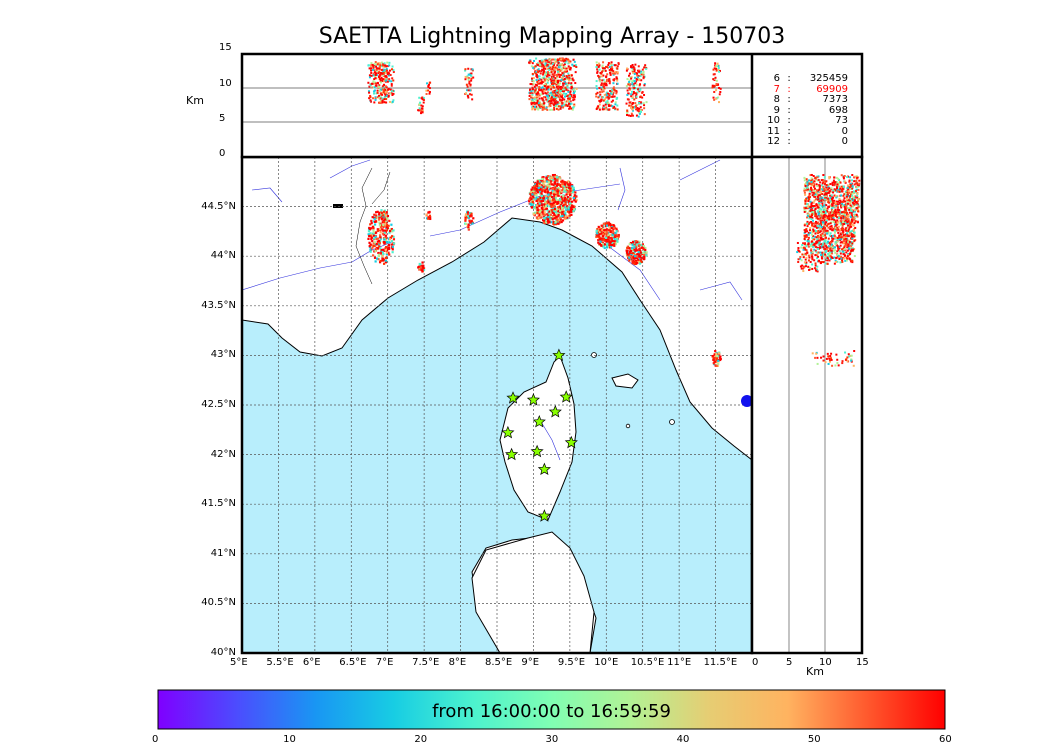  What do you see at coordinates (538, 438) in the screenshot?
I see `corsica-island` at bounding box center [538, 438].